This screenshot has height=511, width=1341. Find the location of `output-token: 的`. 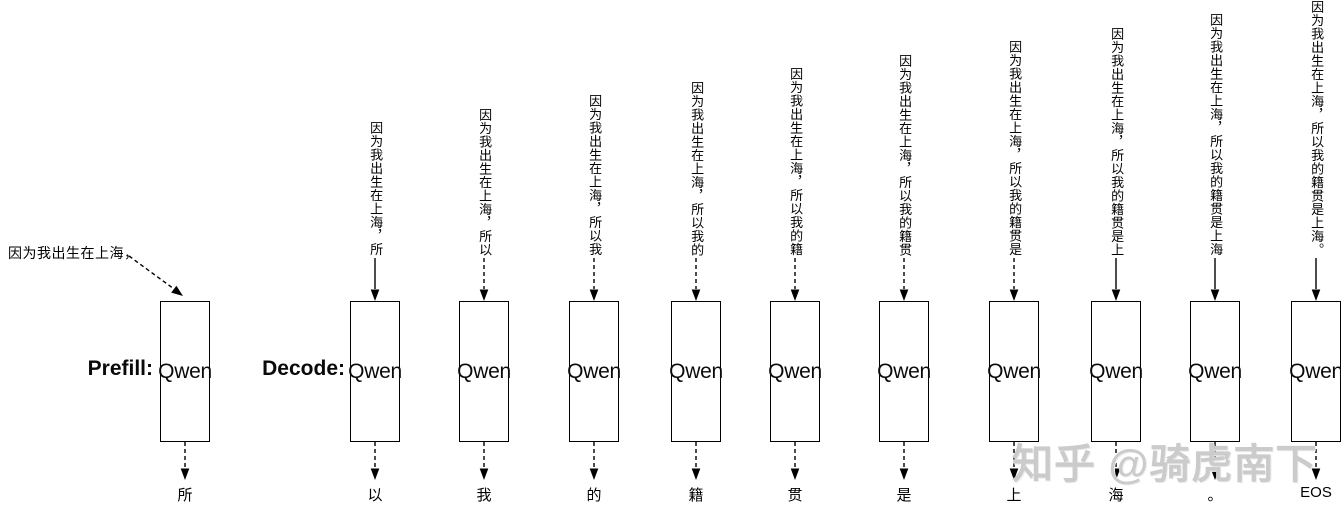

output-token: 的 is located at coordinates (594, 495).